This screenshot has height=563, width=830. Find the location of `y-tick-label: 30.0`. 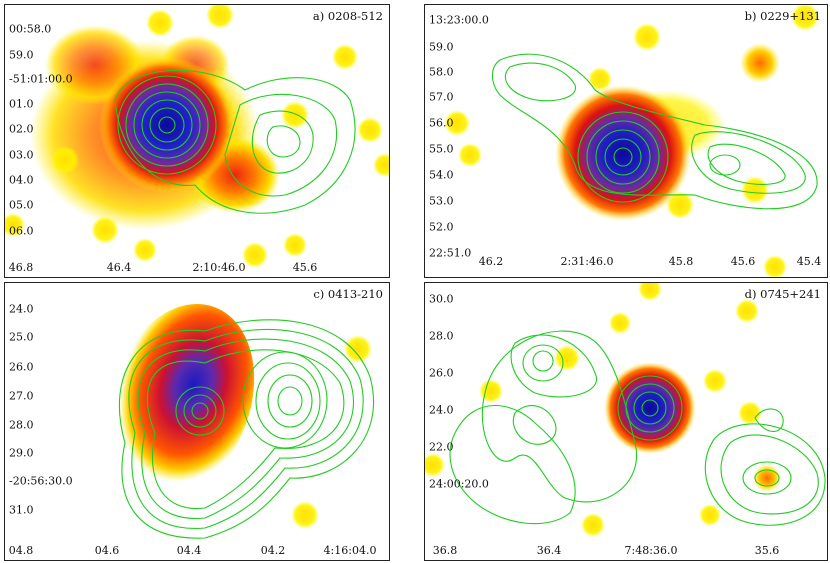

y-tick-label: 30.0 is located at coordinates (441, 299).